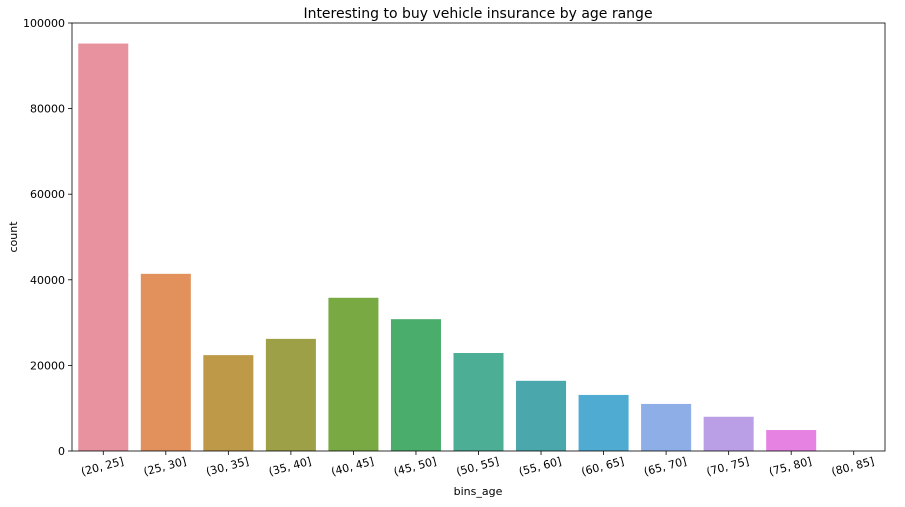 This screenshot has width=905, height=507. What do you see at coordinates (289, 467) in the screenshot?
I see `x-tick-label: (35, 40]` at bounding box center [289, 467].